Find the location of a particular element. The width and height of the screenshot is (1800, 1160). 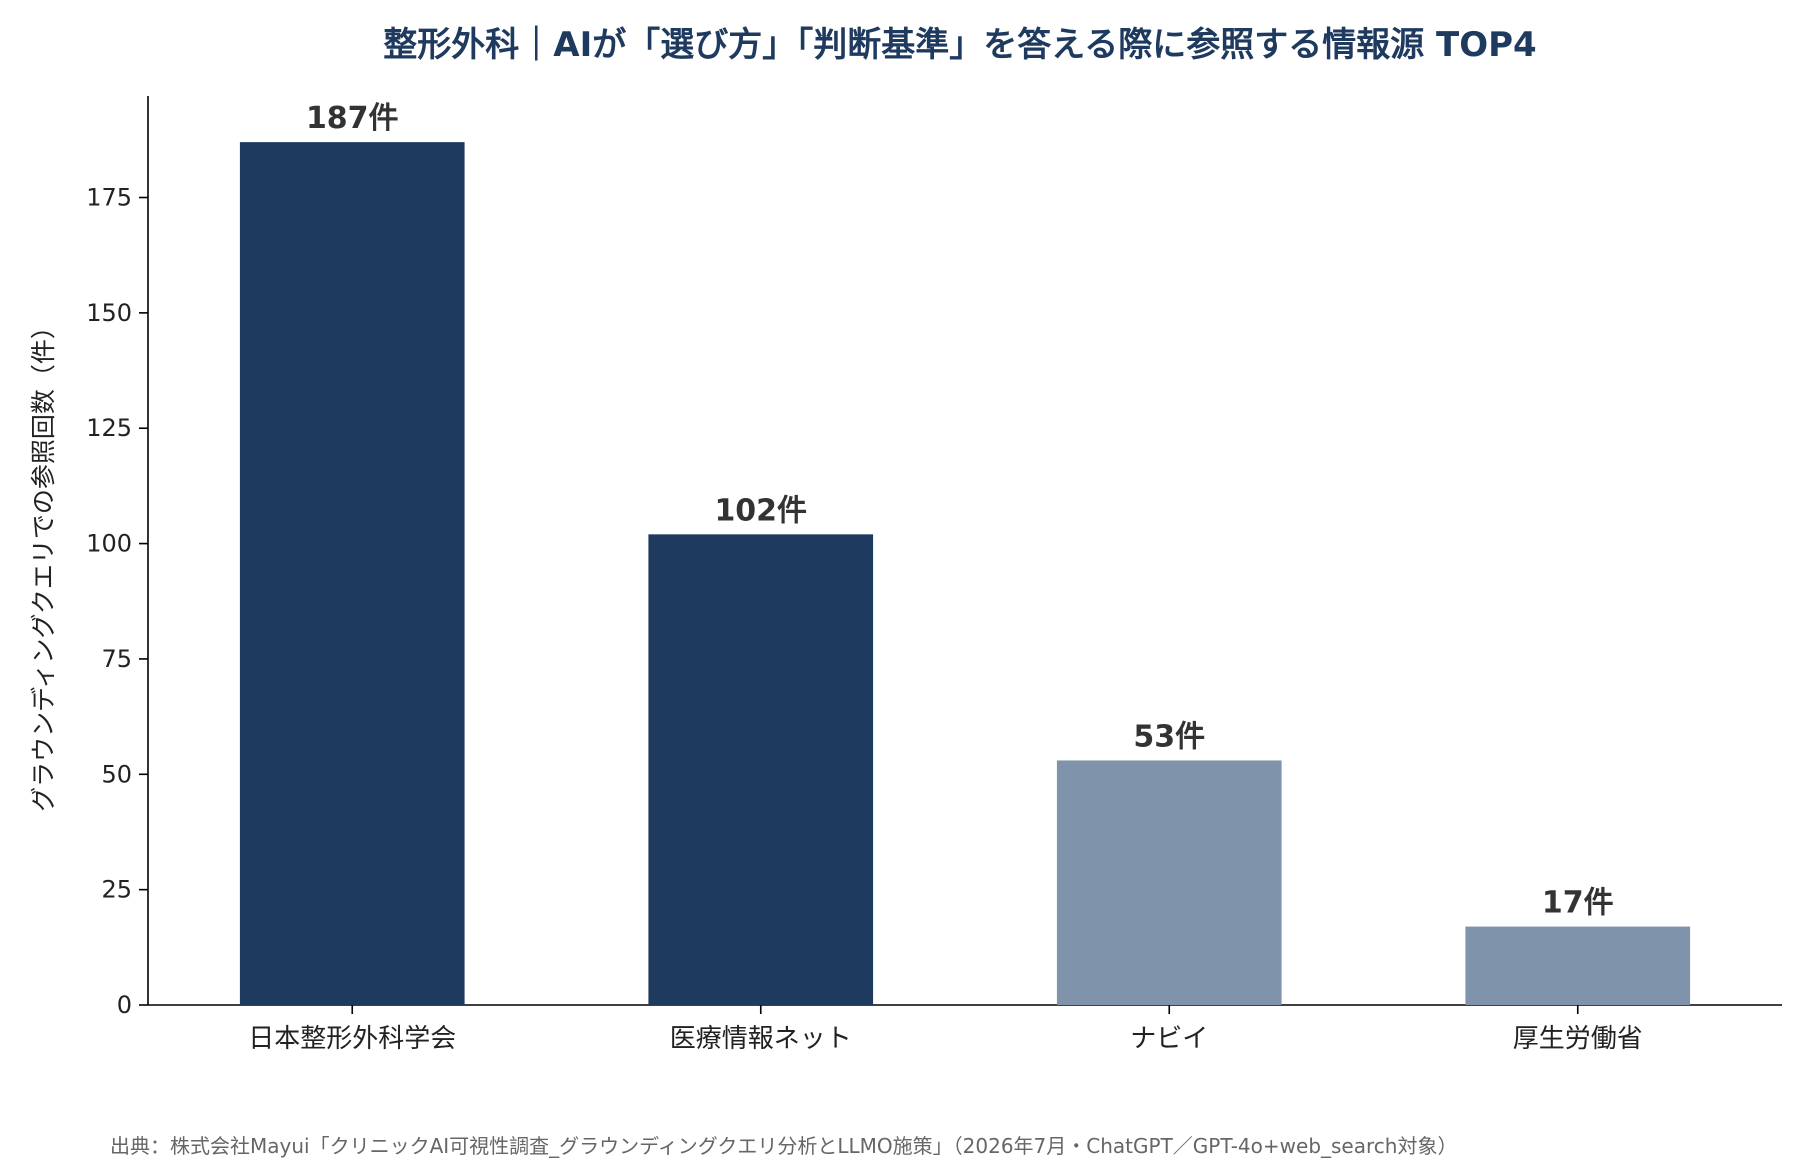

x-axis-ticks: 日本整形外科学会 医療情報ネット ナビイ 厚生労働省 is located at coordinates (945, 1029).